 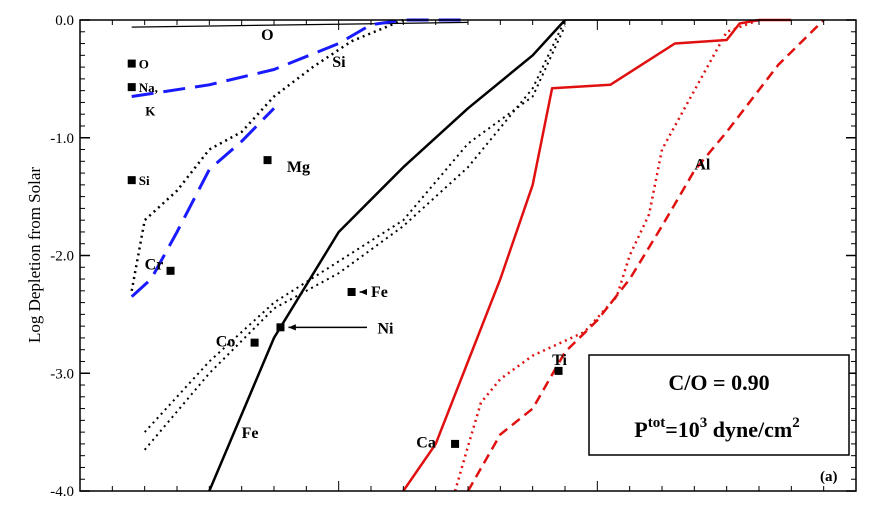 What do you see at coordinates (131, 180) in the screenshot?
I see `marker-si` at bounding box center [131, 180].